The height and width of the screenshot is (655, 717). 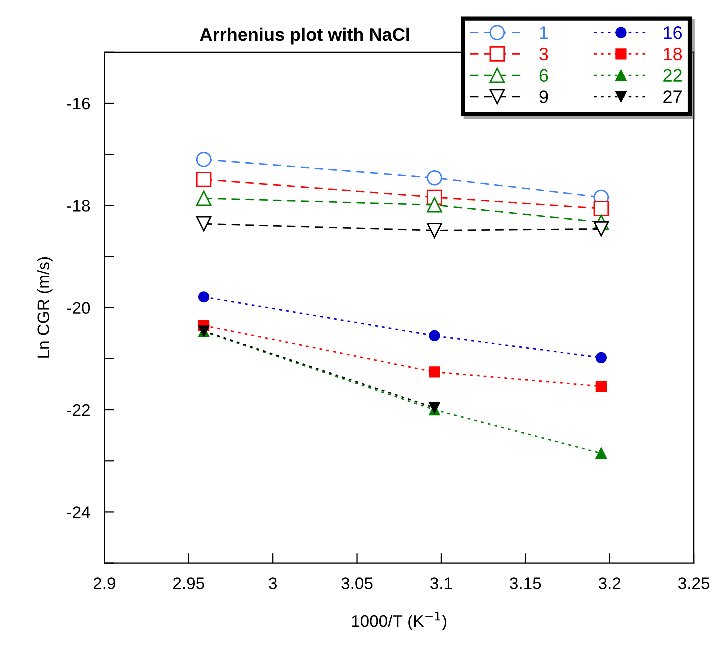 I want to click on y-tick-label: -20, so click(x=78, y=308).